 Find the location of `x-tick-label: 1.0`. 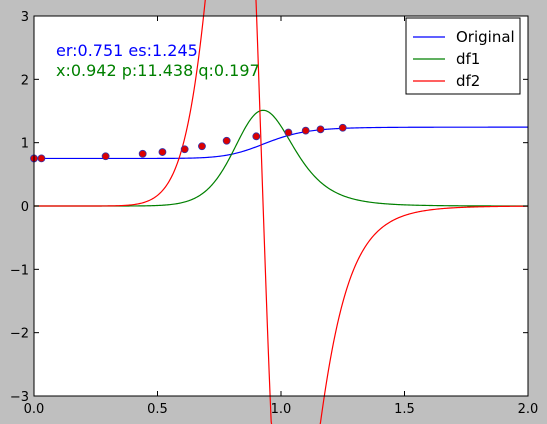

x-tick-label: 1.0 is located at coordinates (281, 409).